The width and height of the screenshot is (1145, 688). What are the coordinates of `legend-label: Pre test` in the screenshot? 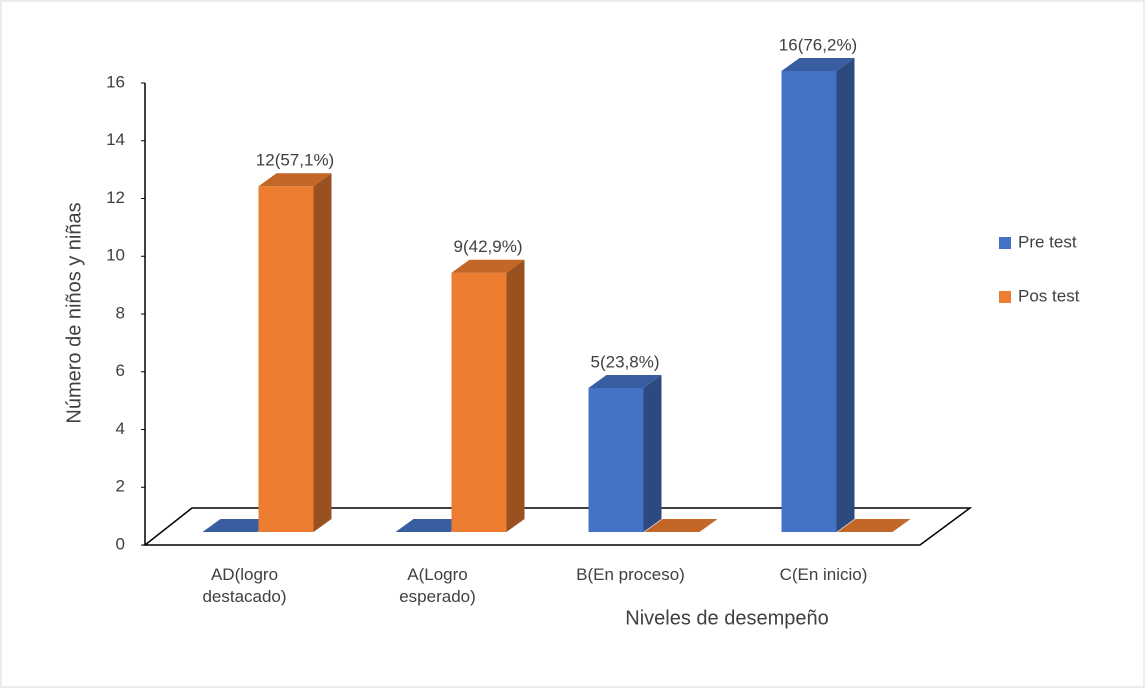 It's located at (1047, 241).